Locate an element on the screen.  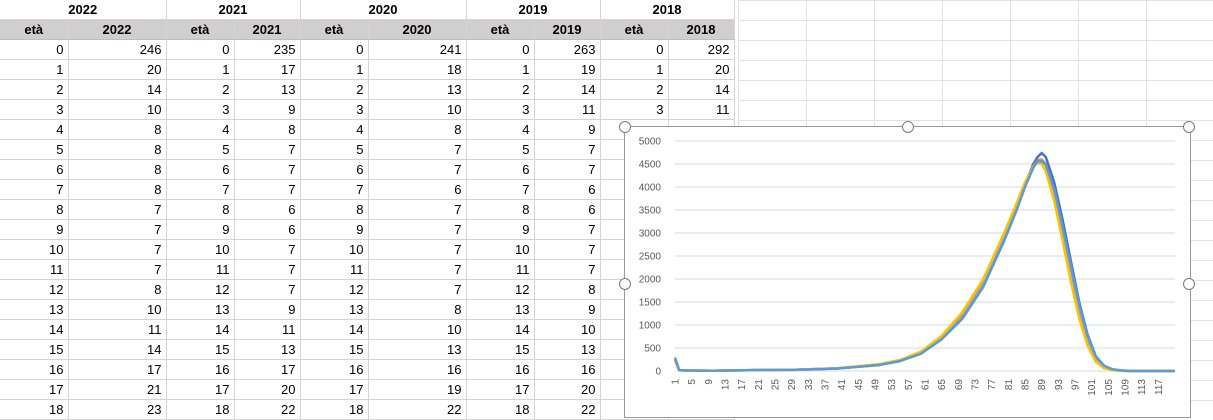
year-header-cell: 2019 is located at coordinates (533, 10).